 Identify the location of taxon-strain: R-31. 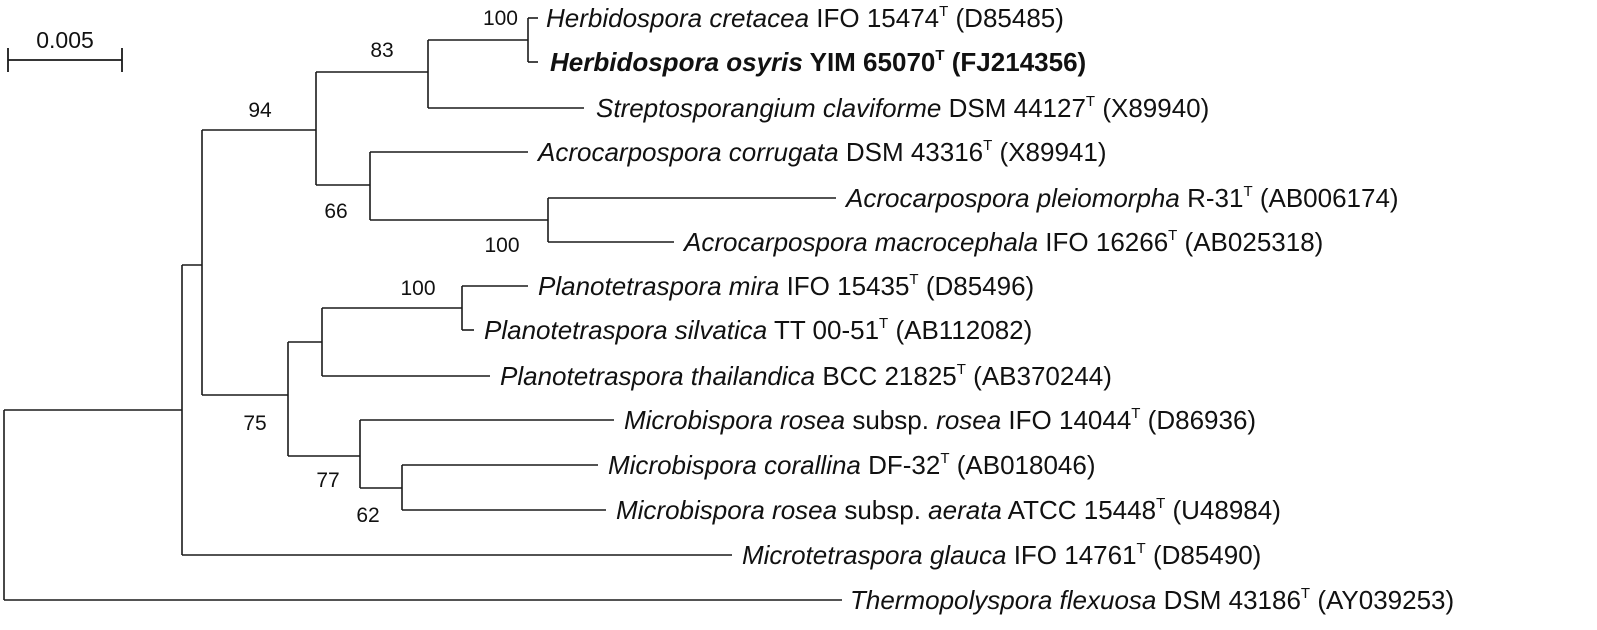
(1212, 198).